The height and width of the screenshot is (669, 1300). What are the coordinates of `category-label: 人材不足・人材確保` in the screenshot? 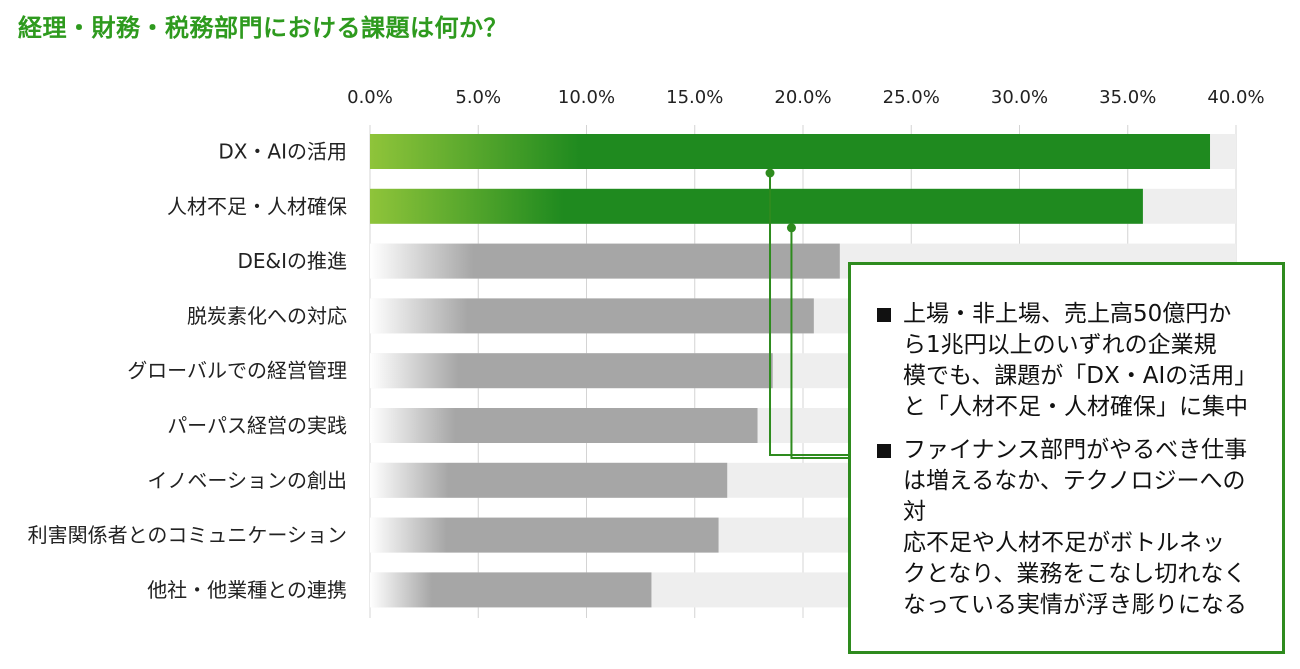 It's located at (257, 206).